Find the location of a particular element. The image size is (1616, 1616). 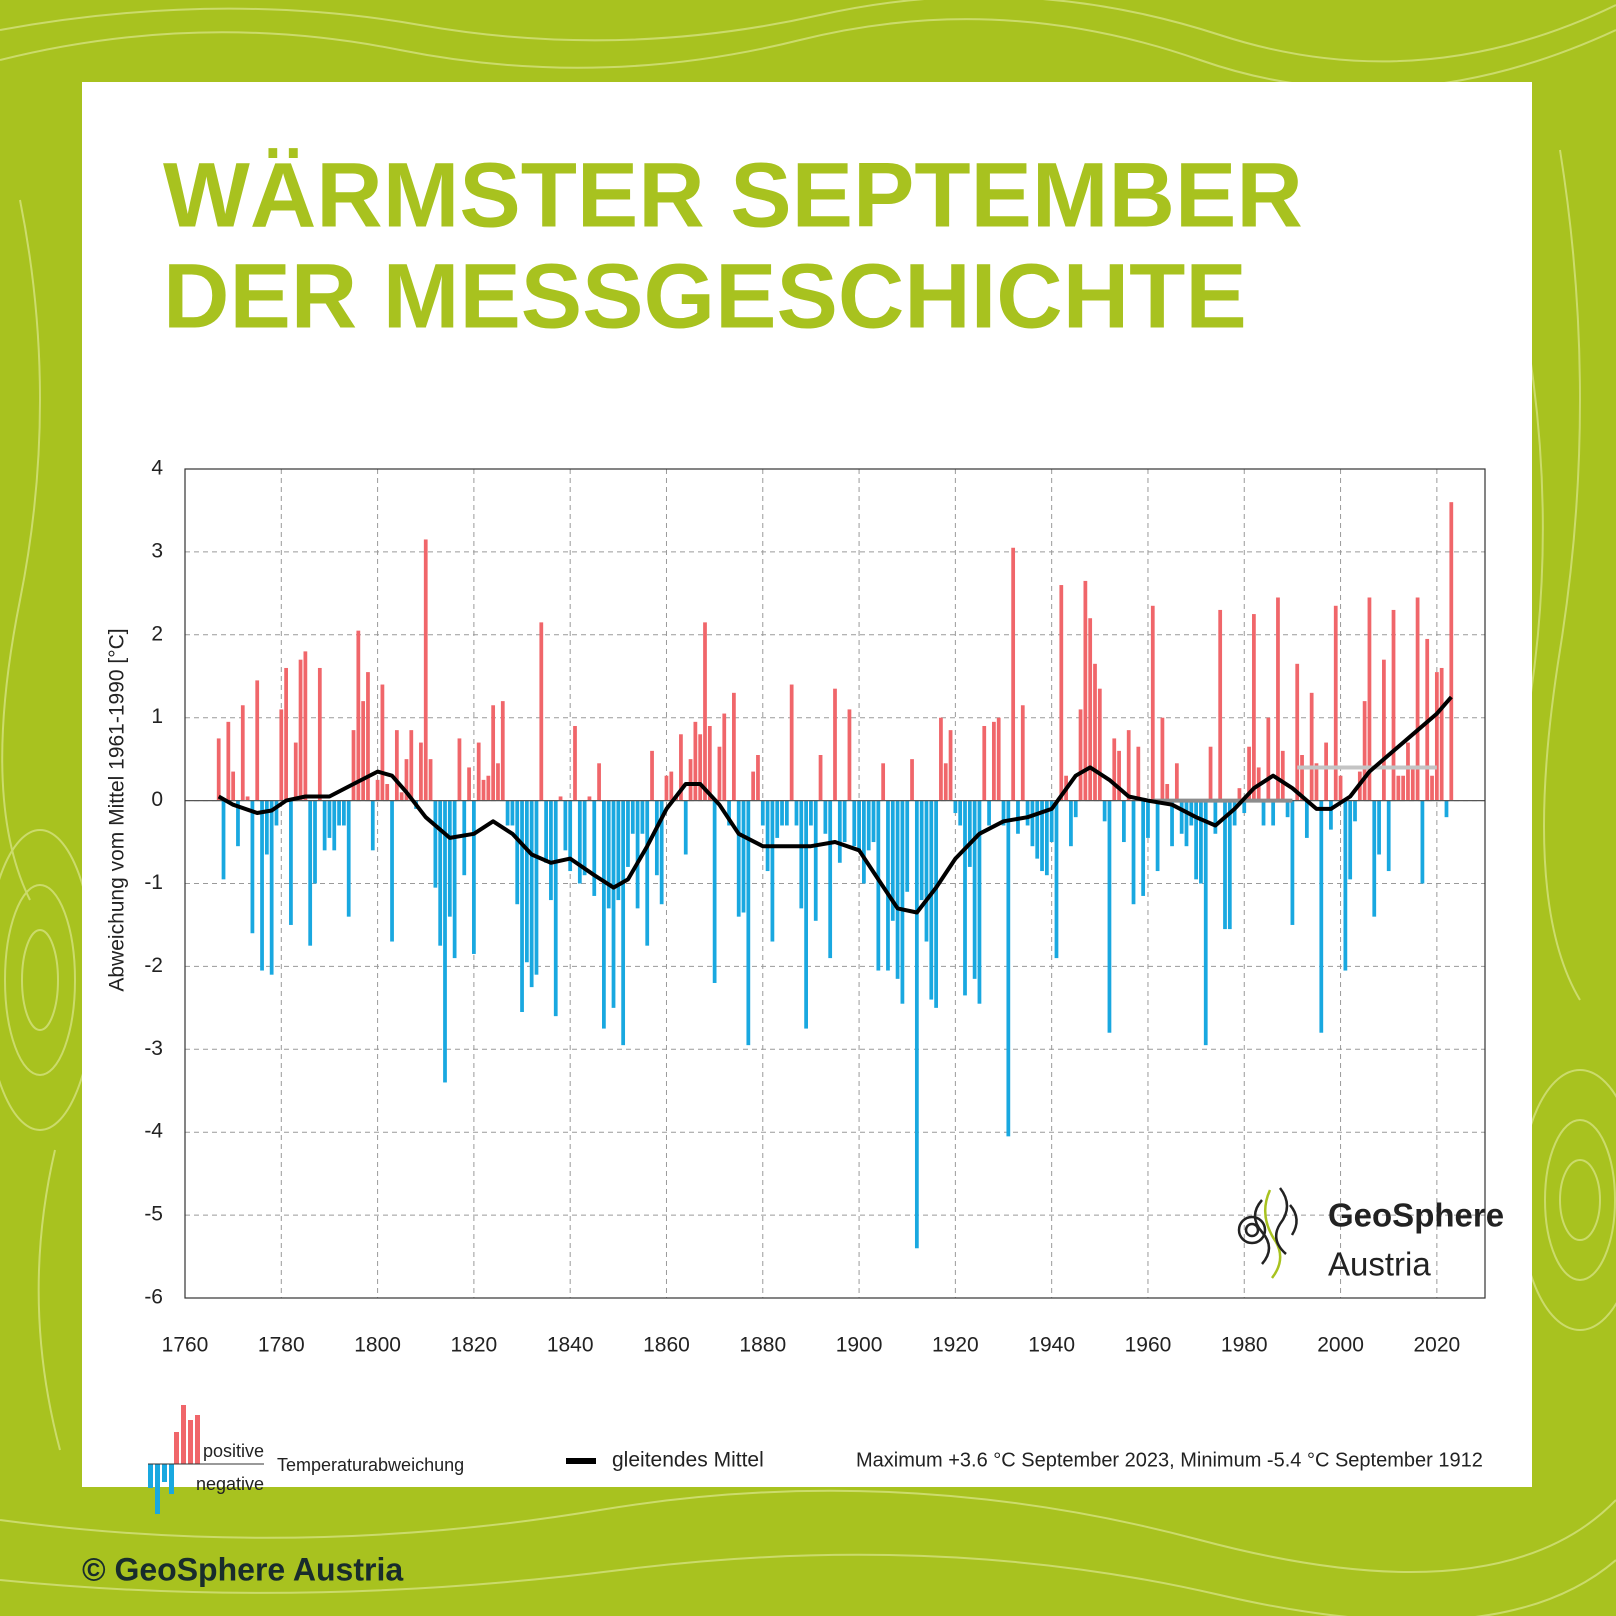

legend-icon is located at coordinates (372, 1459).